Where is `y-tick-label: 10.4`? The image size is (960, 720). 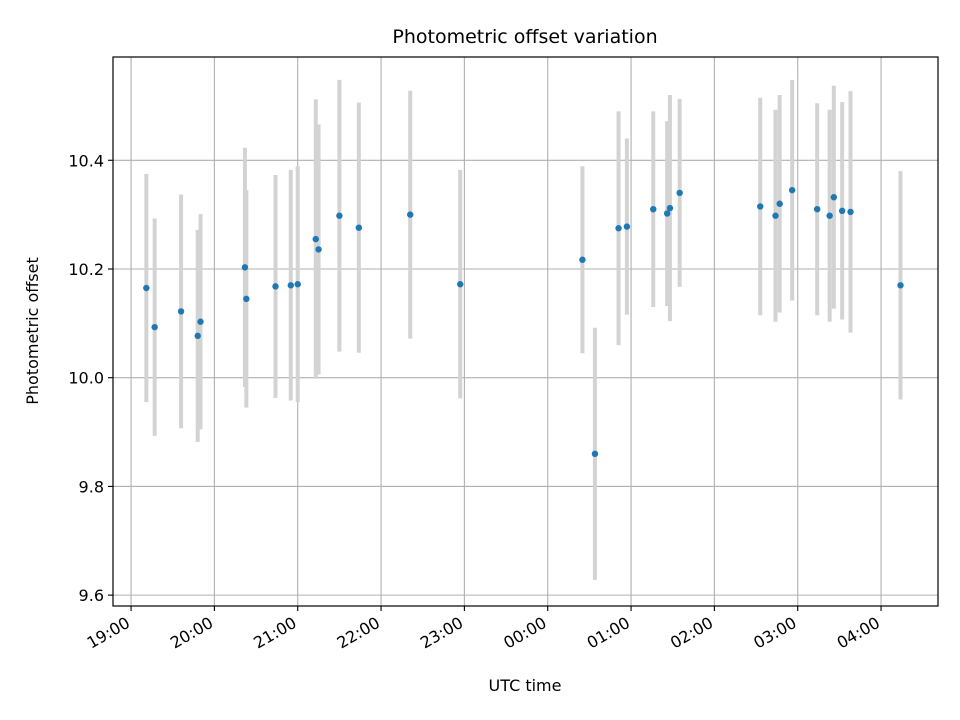 y-tick-label: 10.4 is located at coordinates (86, 160).